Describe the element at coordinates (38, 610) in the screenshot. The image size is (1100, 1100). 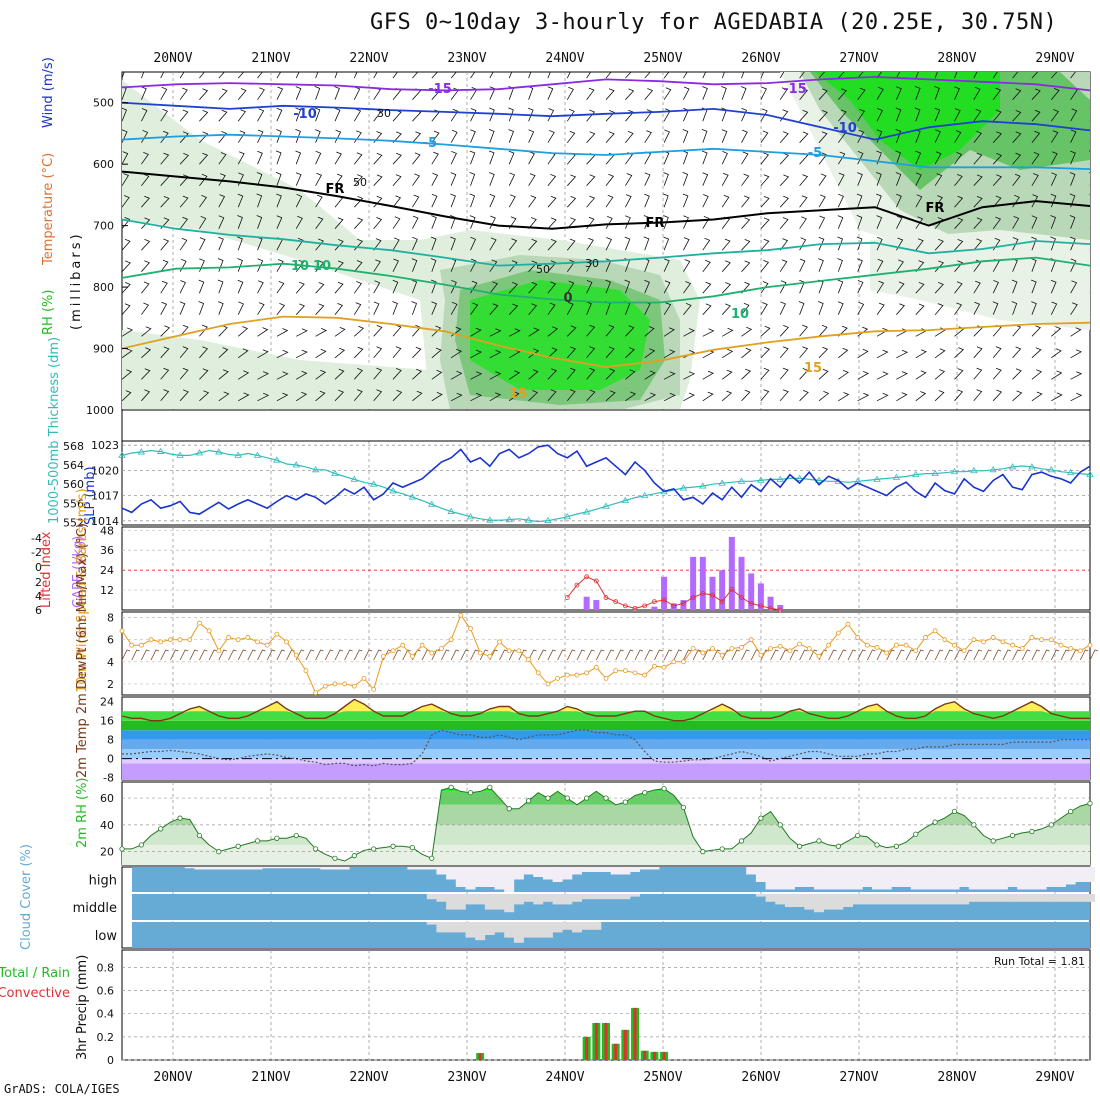
I see `li-tick-label: 6` at that location.